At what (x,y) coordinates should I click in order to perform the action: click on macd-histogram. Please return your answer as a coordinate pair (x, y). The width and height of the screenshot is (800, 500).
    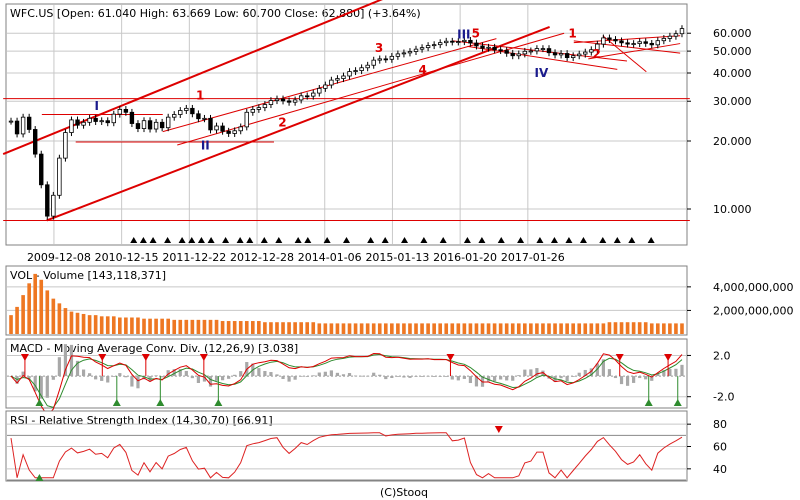
    Looking at the image, I should click on (346, 371).